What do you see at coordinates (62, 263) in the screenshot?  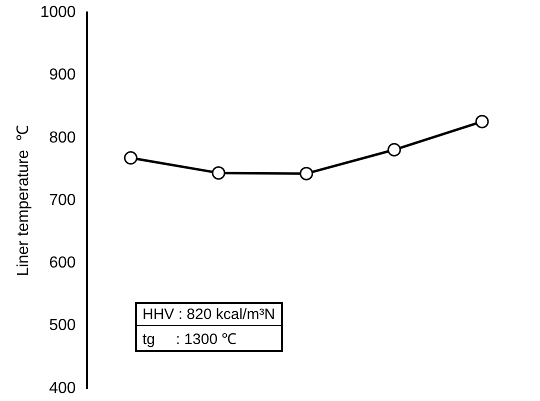 I see `y-tick-label: 600` at bounding box center [62, 263].